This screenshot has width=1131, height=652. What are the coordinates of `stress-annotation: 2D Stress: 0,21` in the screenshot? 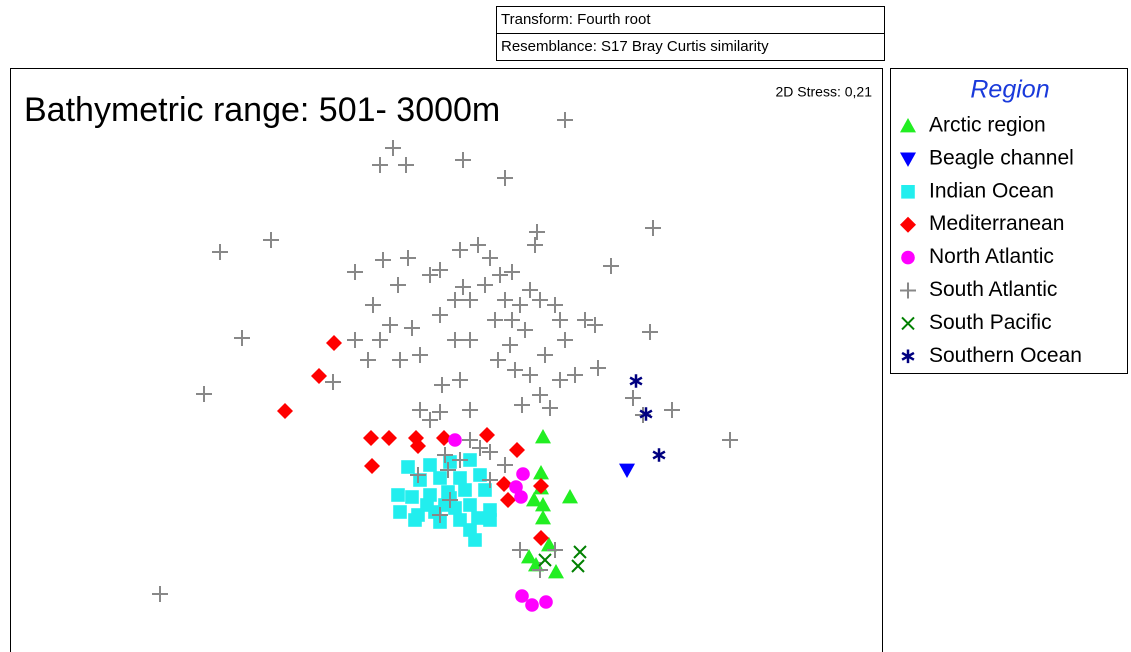 It's located at (824, 92).